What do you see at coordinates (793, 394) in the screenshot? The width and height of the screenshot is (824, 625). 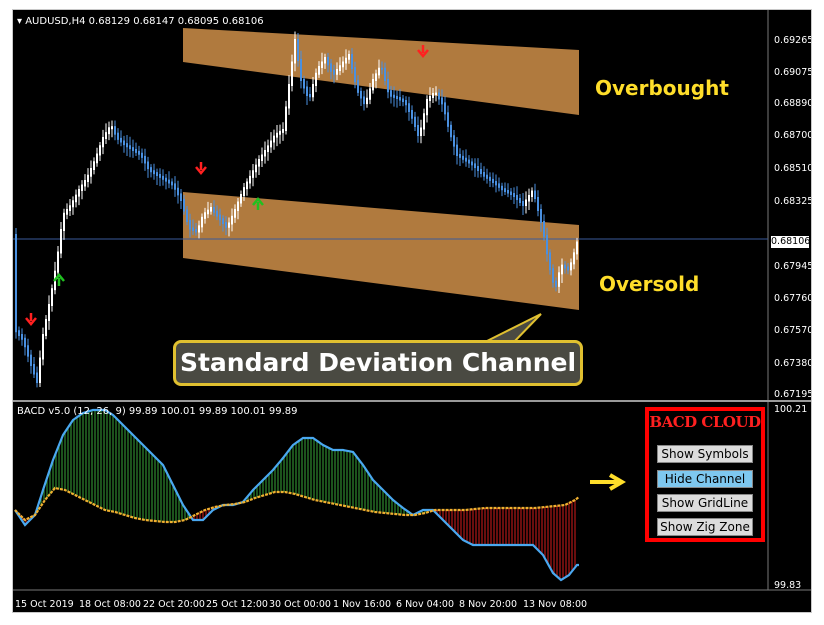 I see `price-label: 0.67195` at bounding box center [793, 394].